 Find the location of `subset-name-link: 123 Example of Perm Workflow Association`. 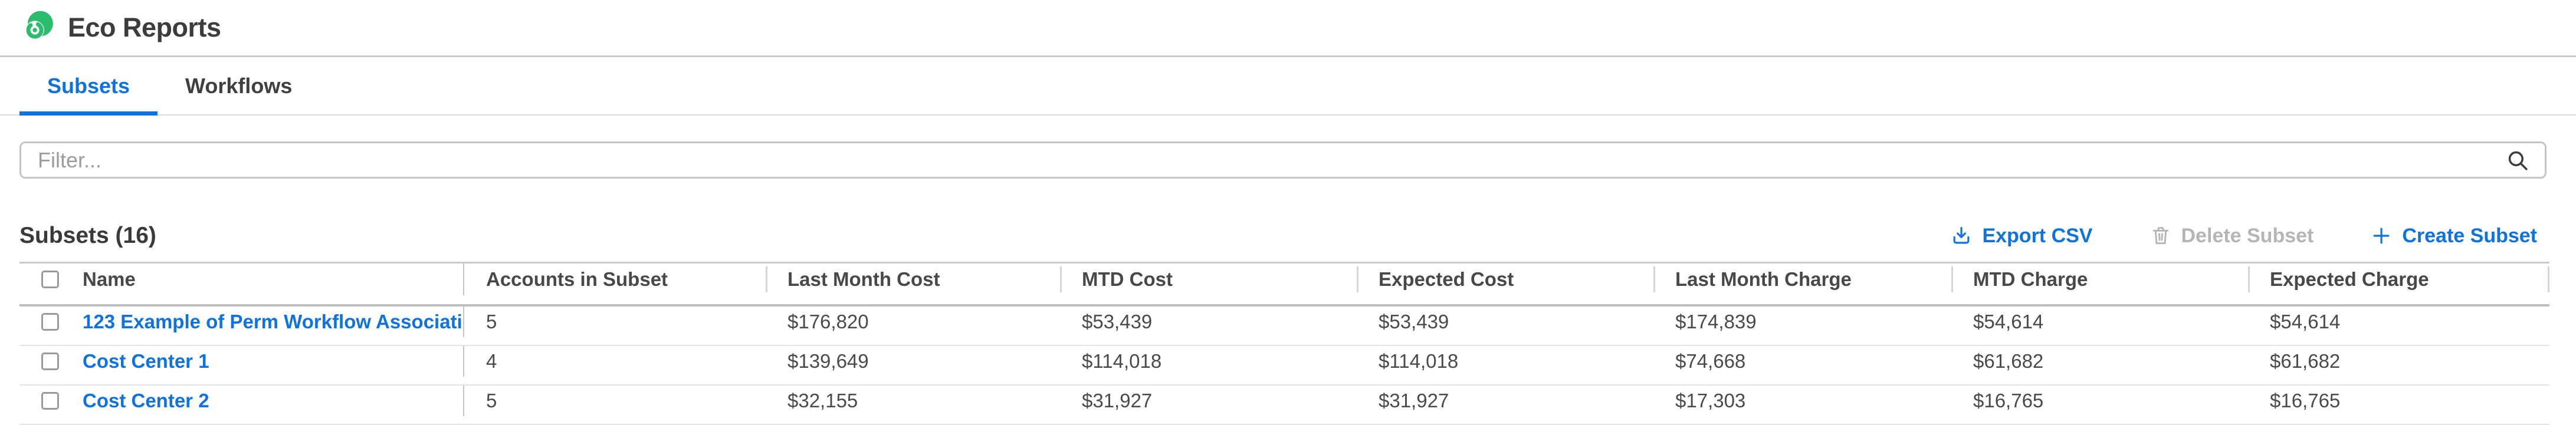

subset-name-link: 123 Example of Perm Workflow Association is located at coordinates (273, 321).